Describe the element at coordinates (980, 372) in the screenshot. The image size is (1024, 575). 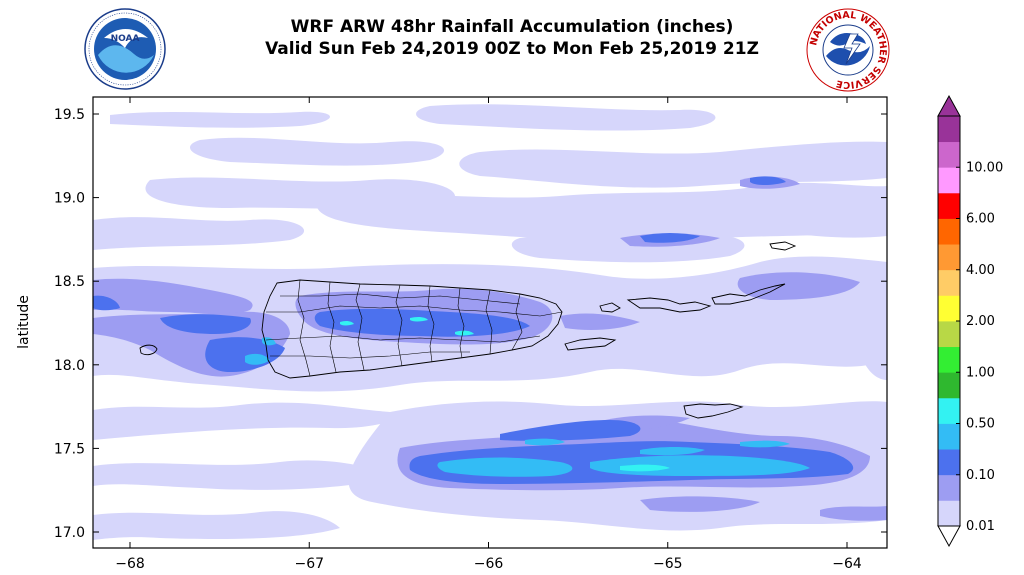
I see `colorbar-label: 1.00` at that location.